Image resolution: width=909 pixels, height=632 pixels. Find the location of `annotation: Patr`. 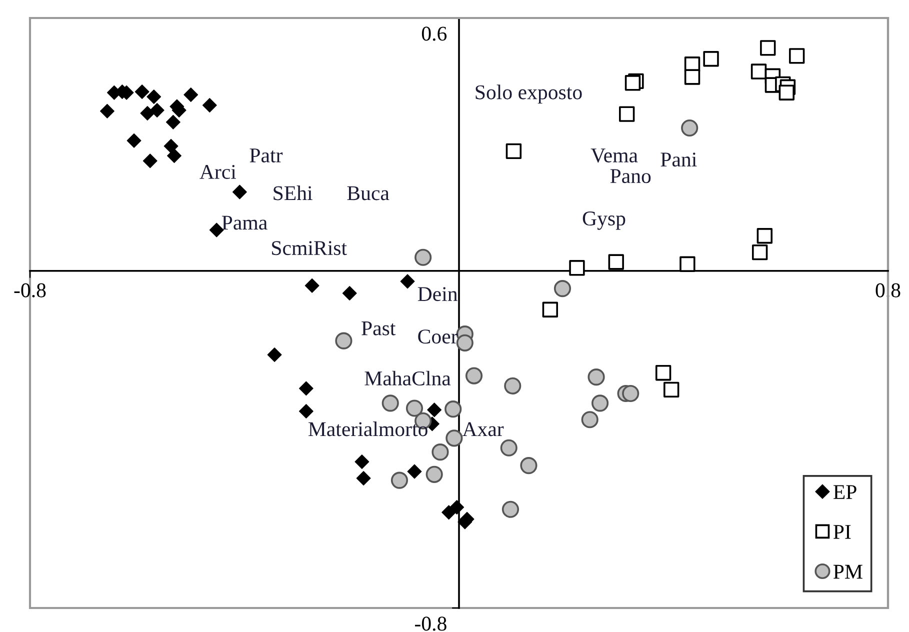

annotation: Patr is located at coordinates (266, 155).